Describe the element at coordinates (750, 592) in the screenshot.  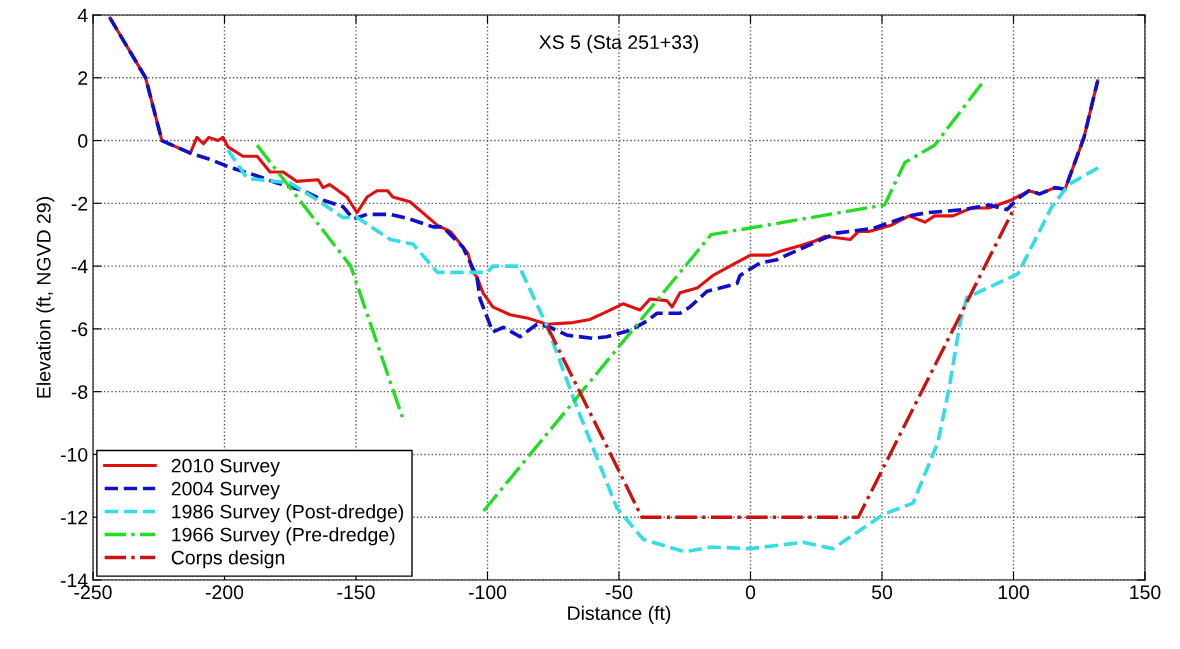
I see `x-tick-label: 0` at that location.